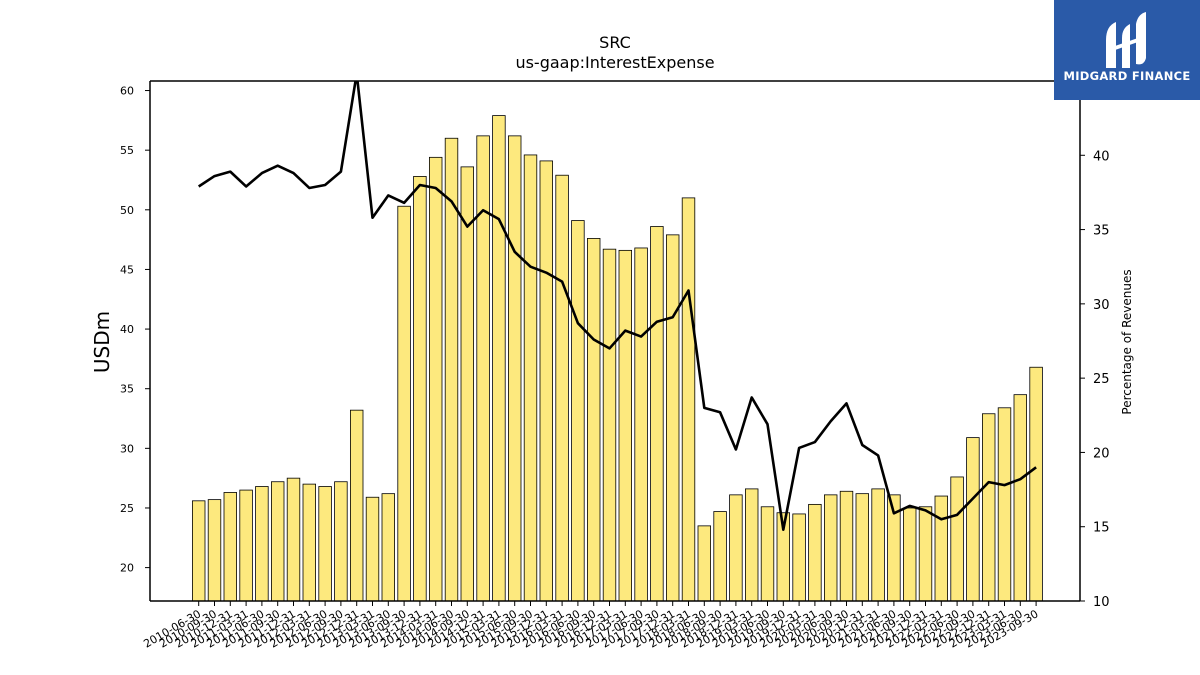 The height and width of the screenshot is (675, 1200). I want to click on midgard-logo-icon, so click(1126, 40).